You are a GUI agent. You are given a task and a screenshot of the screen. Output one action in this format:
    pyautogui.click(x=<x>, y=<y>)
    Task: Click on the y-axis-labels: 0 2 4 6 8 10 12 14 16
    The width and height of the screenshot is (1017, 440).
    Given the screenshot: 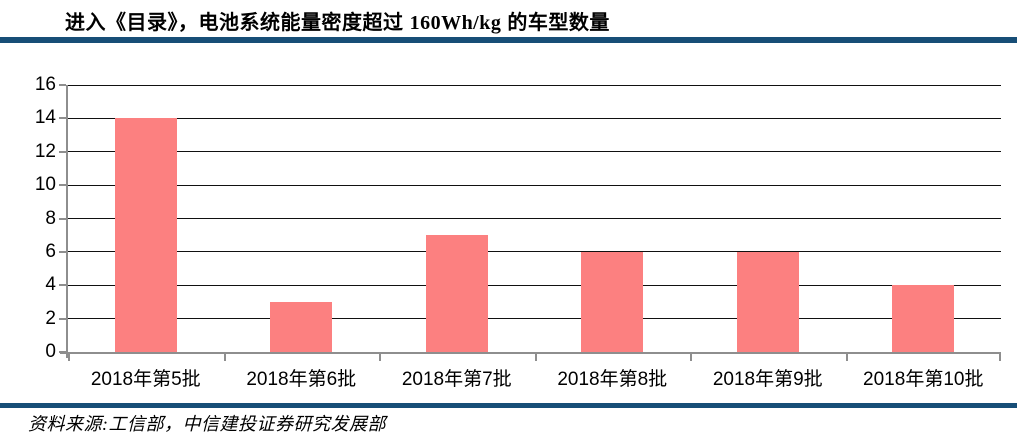 What is the action you would take?
    pyautogui.click(x=28, y=218)
    